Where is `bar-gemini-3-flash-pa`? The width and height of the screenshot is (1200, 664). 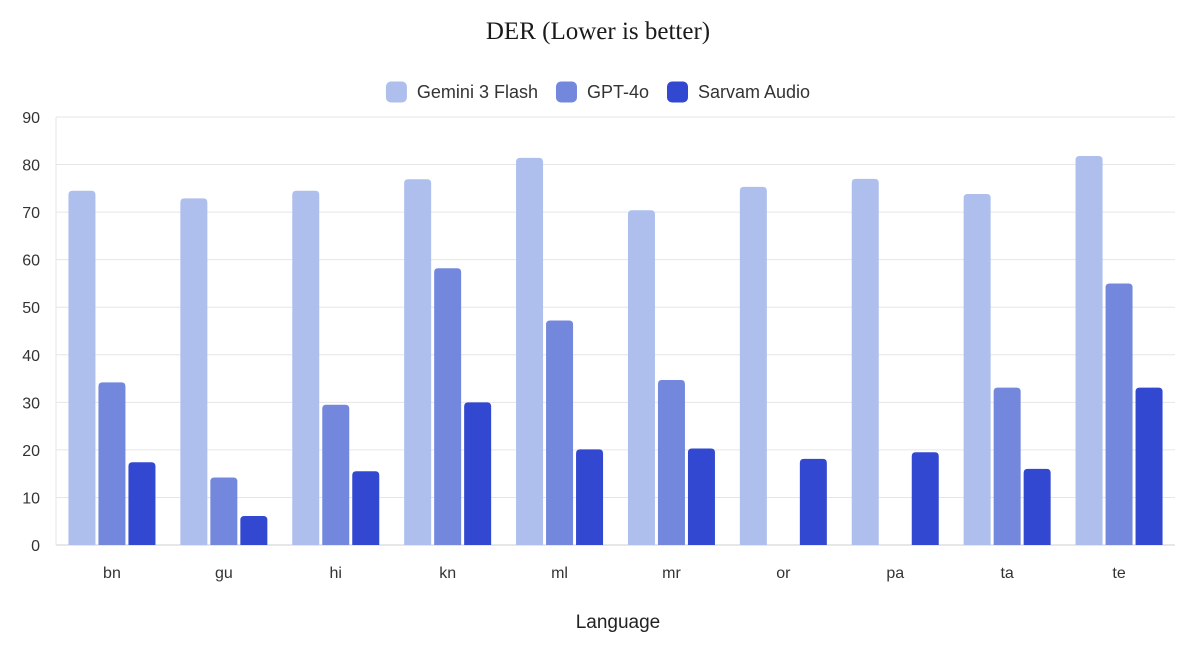
bar-gemini-3-flash-pa is located at coordinates (865, 362).